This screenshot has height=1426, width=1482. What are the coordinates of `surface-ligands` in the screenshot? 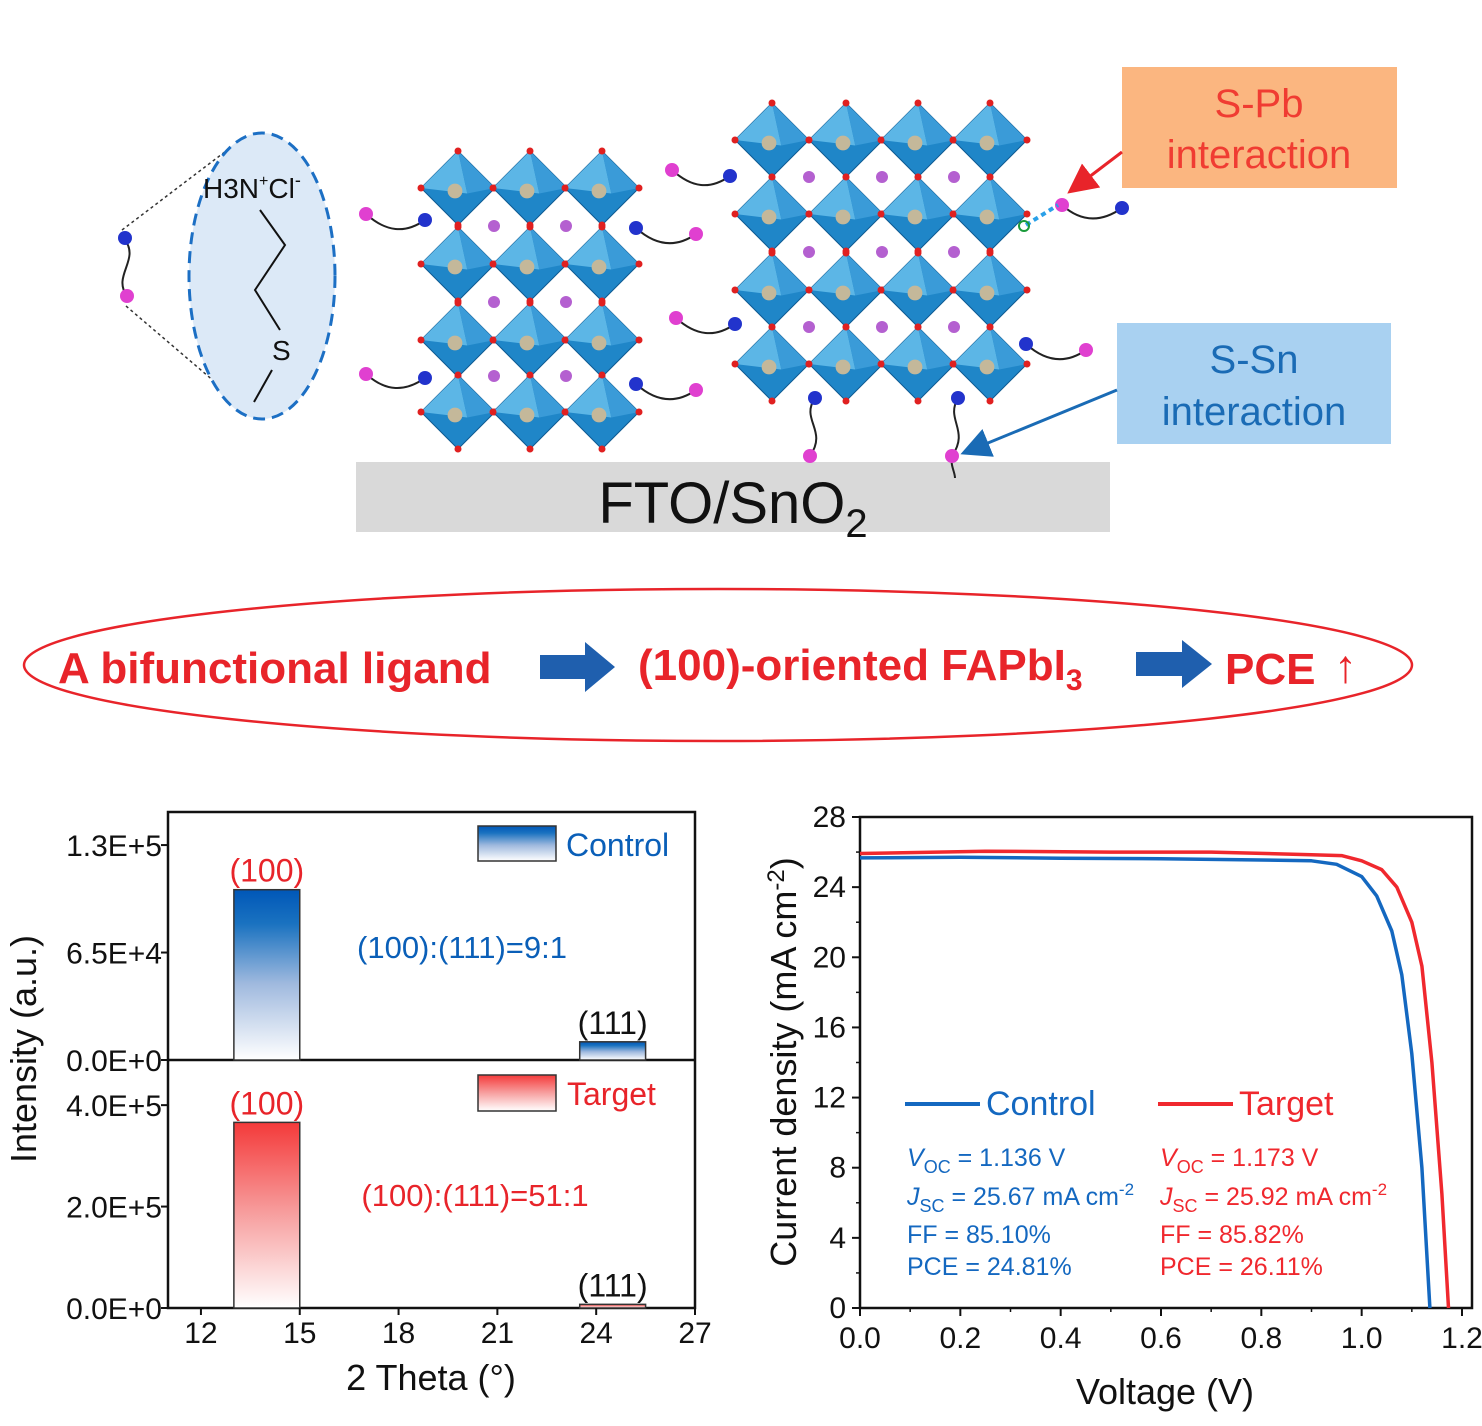 It's located at (744, 282).